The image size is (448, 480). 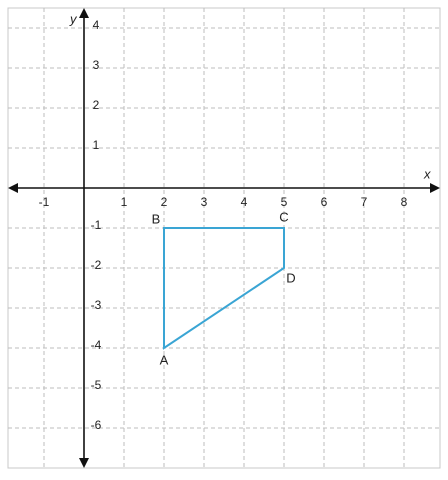 What do you see at coordinates (364, 202) in the screenshot?
I see `x-tick-label: 7` at bounding box center [364, 202].